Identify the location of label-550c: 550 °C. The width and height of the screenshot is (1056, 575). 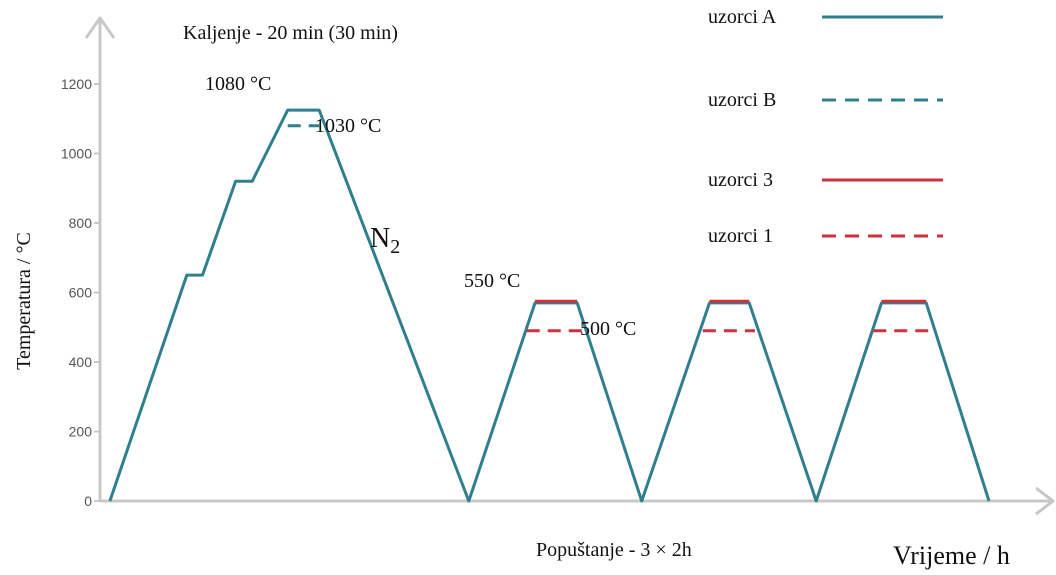
(492, 281).